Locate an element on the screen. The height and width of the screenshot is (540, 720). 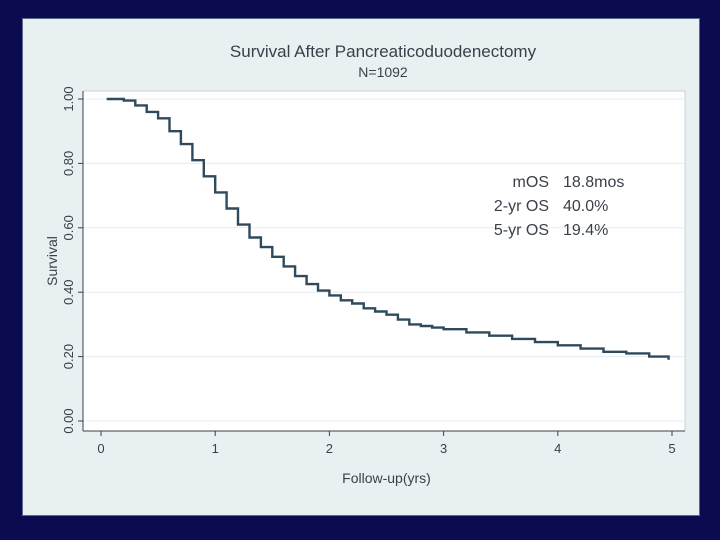
x-tick-label: 0 is located at coordinates (100, 448).